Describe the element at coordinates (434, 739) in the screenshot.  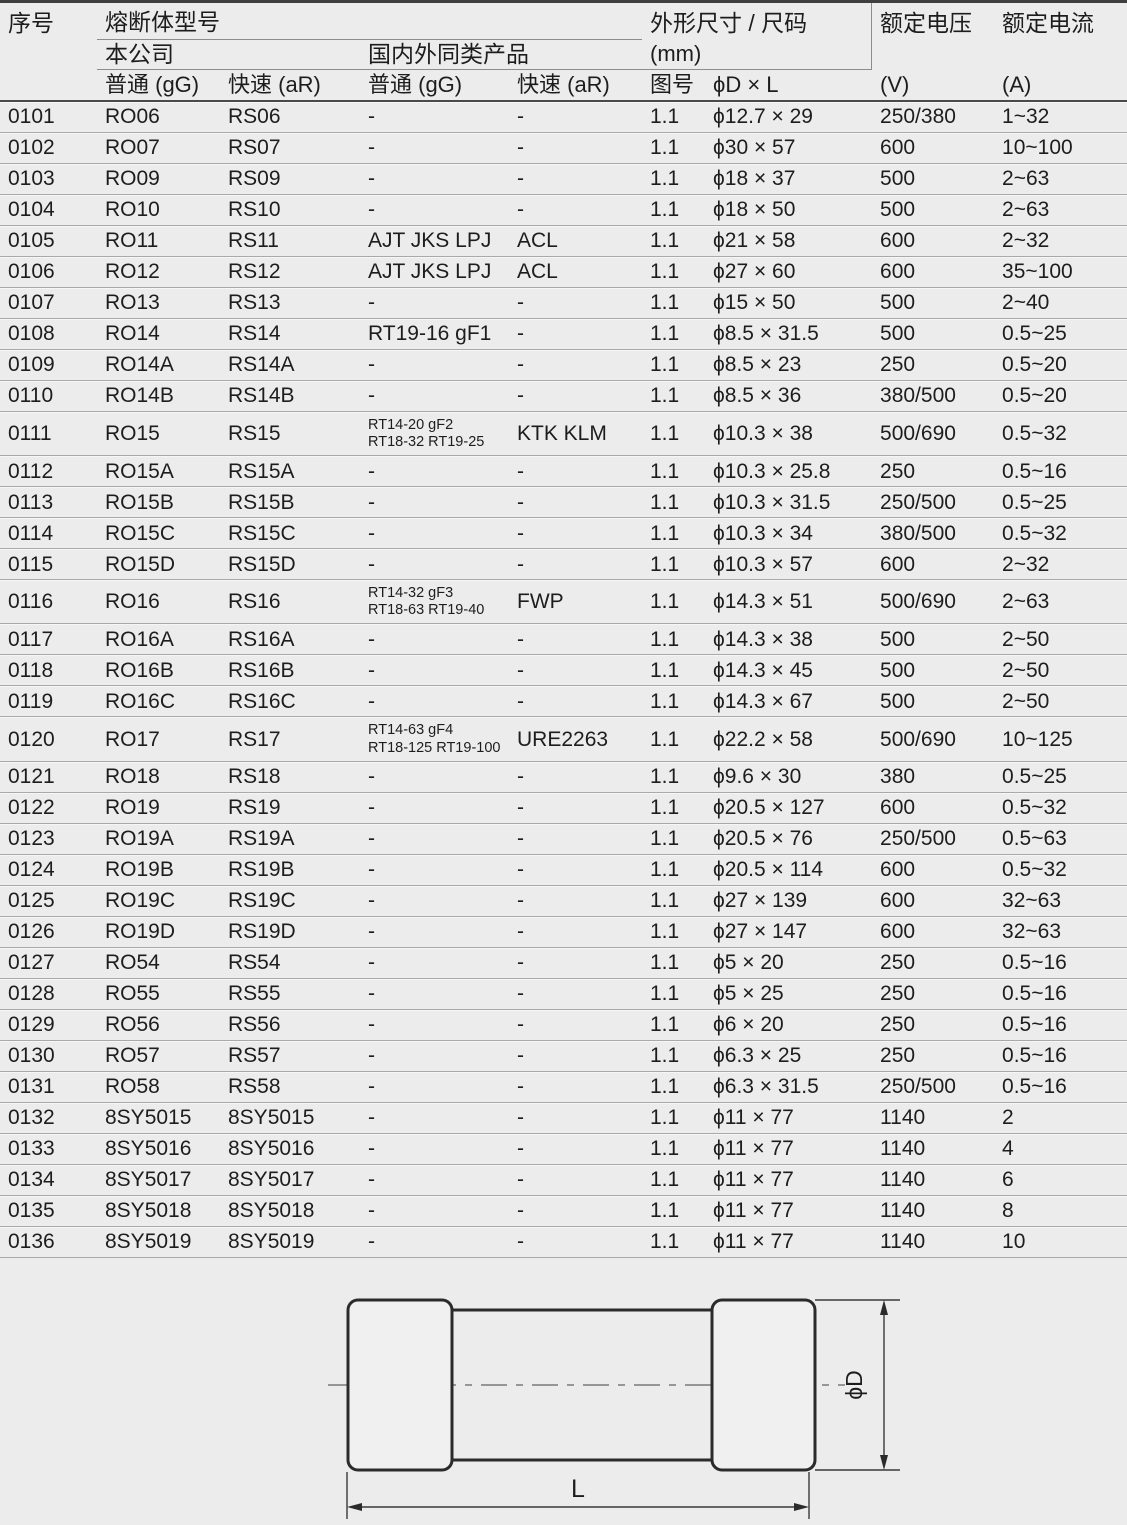
I see `cell-similar-gg-model: RT14-63 gF4 RT18-125 RT19-100` at that location.